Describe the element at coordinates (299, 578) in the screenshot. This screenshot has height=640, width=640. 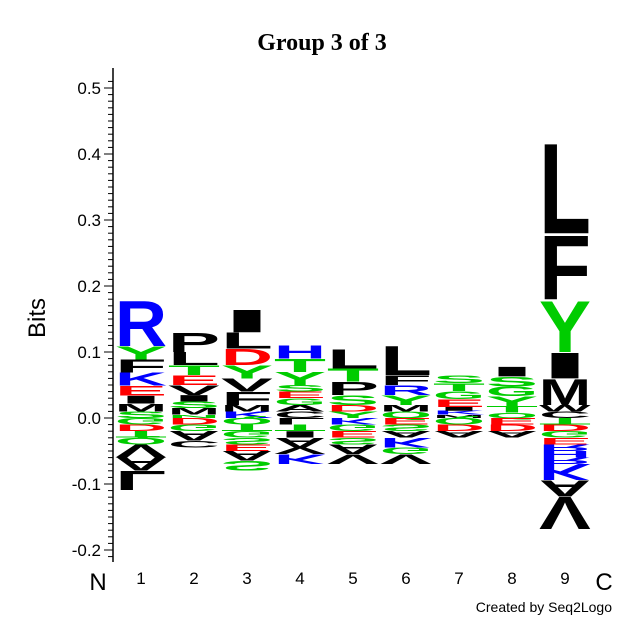
I see `position-label: 4` at that location.